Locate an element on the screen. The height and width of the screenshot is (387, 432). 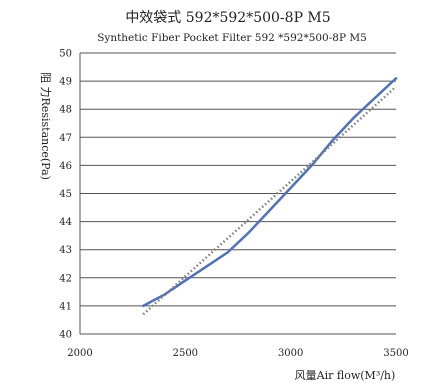
y-tick-label: 44 is located at coordinates (65, 222).